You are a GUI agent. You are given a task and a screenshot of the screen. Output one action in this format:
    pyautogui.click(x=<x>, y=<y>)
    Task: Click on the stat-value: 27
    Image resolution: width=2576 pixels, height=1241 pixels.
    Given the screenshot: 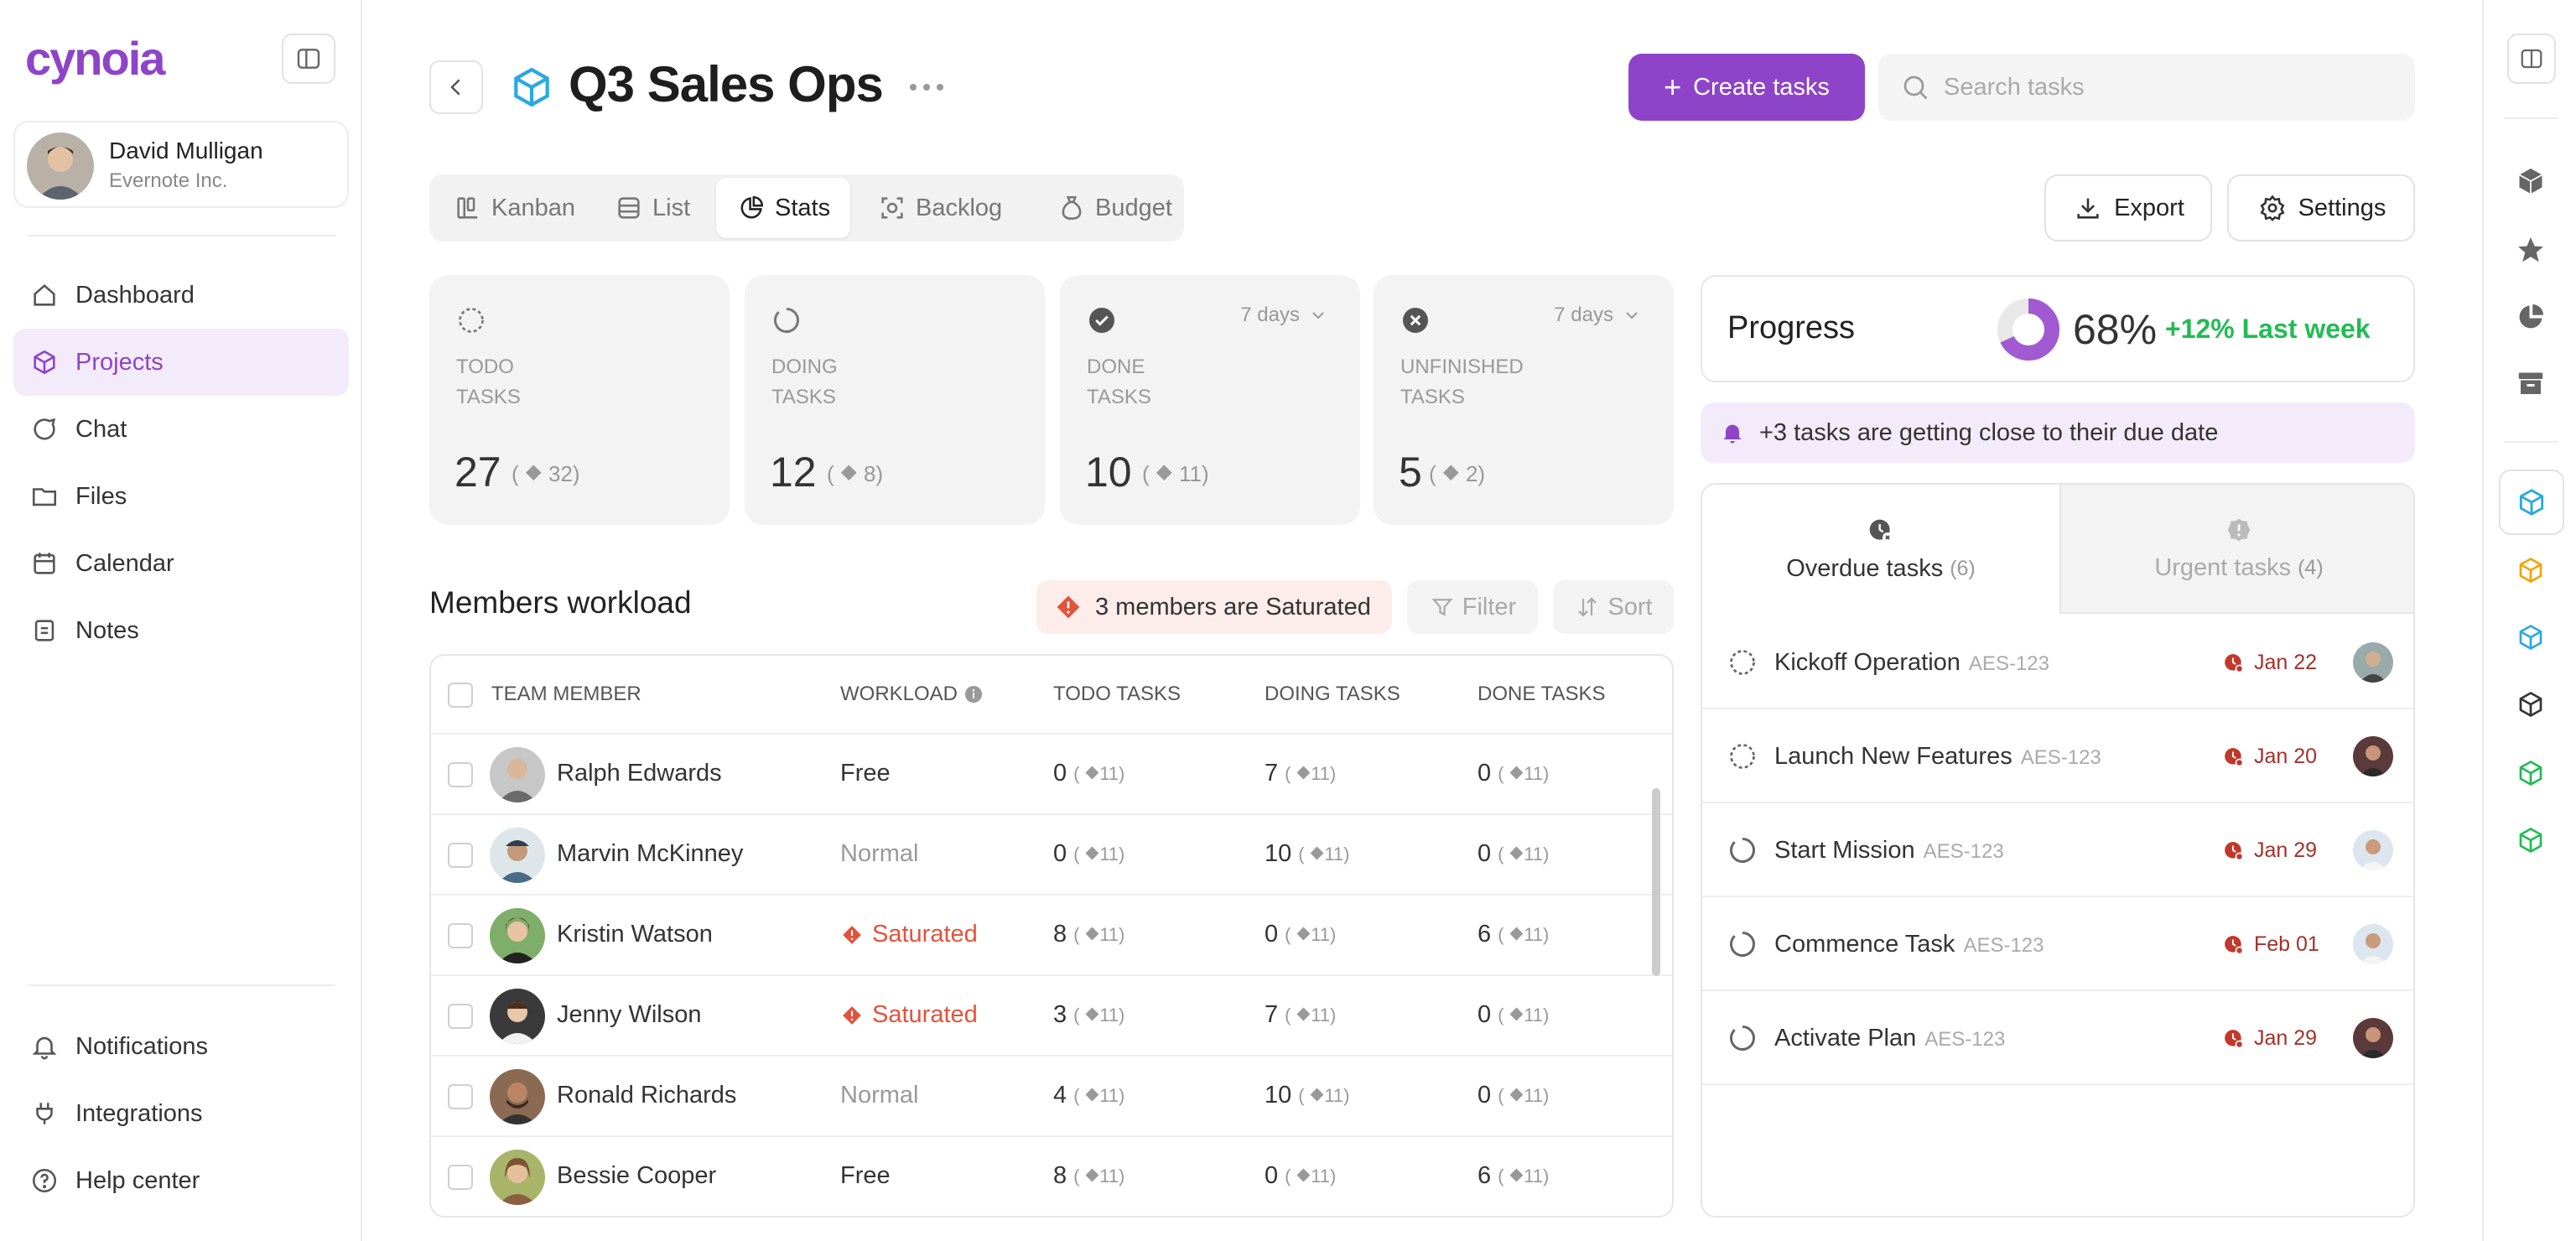 What is the action you would take?
    pyautogui.click(x=477, y=473)
    